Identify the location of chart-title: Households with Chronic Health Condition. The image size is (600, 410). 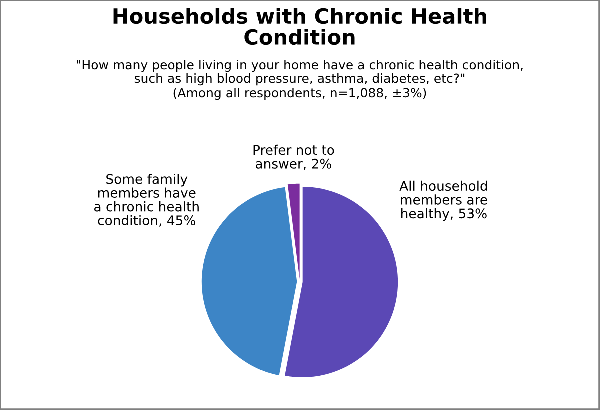
(300, 27).